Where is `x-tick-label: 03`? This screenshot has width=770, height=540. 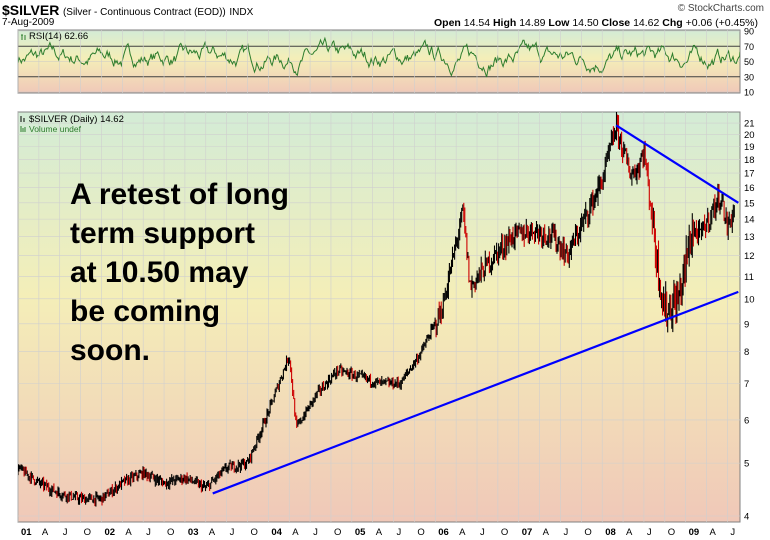
x-tick-label: 03 is located at coordinates (193, 532).